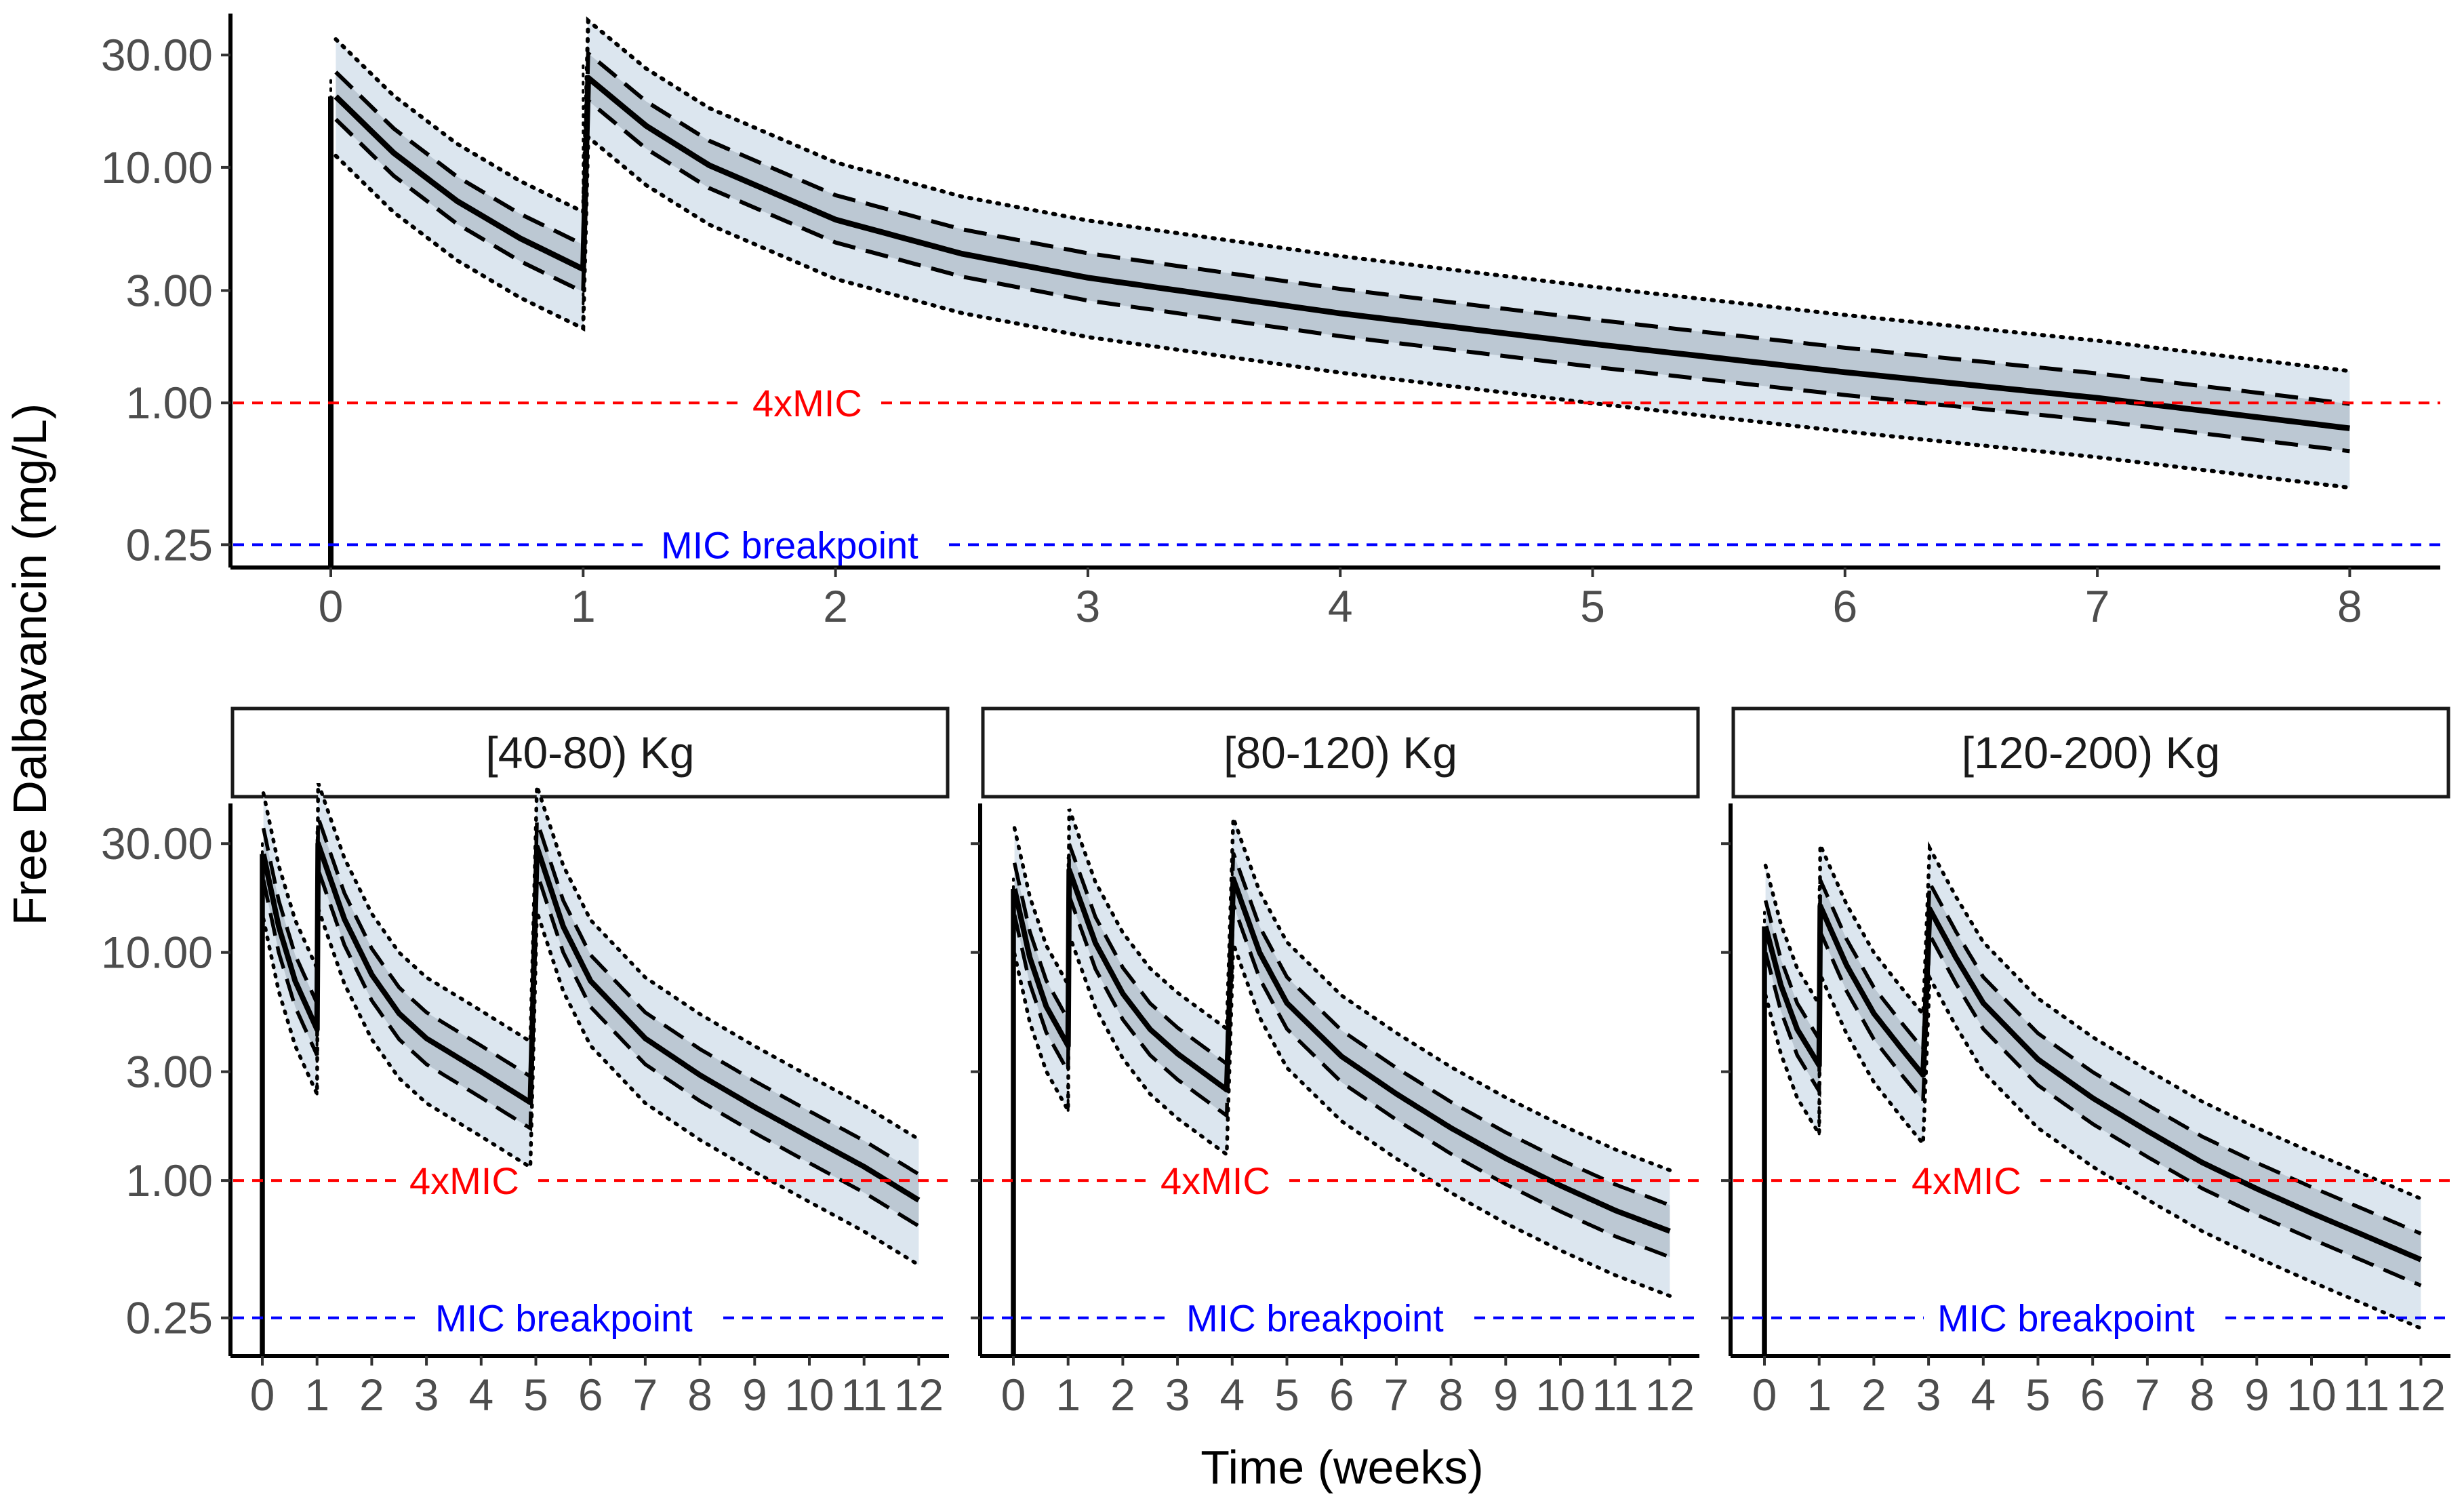 The width and height of the screenshot is (2464, 1512). I want to click on x-axis-title: Time (weeks), so click(1341, 1468).